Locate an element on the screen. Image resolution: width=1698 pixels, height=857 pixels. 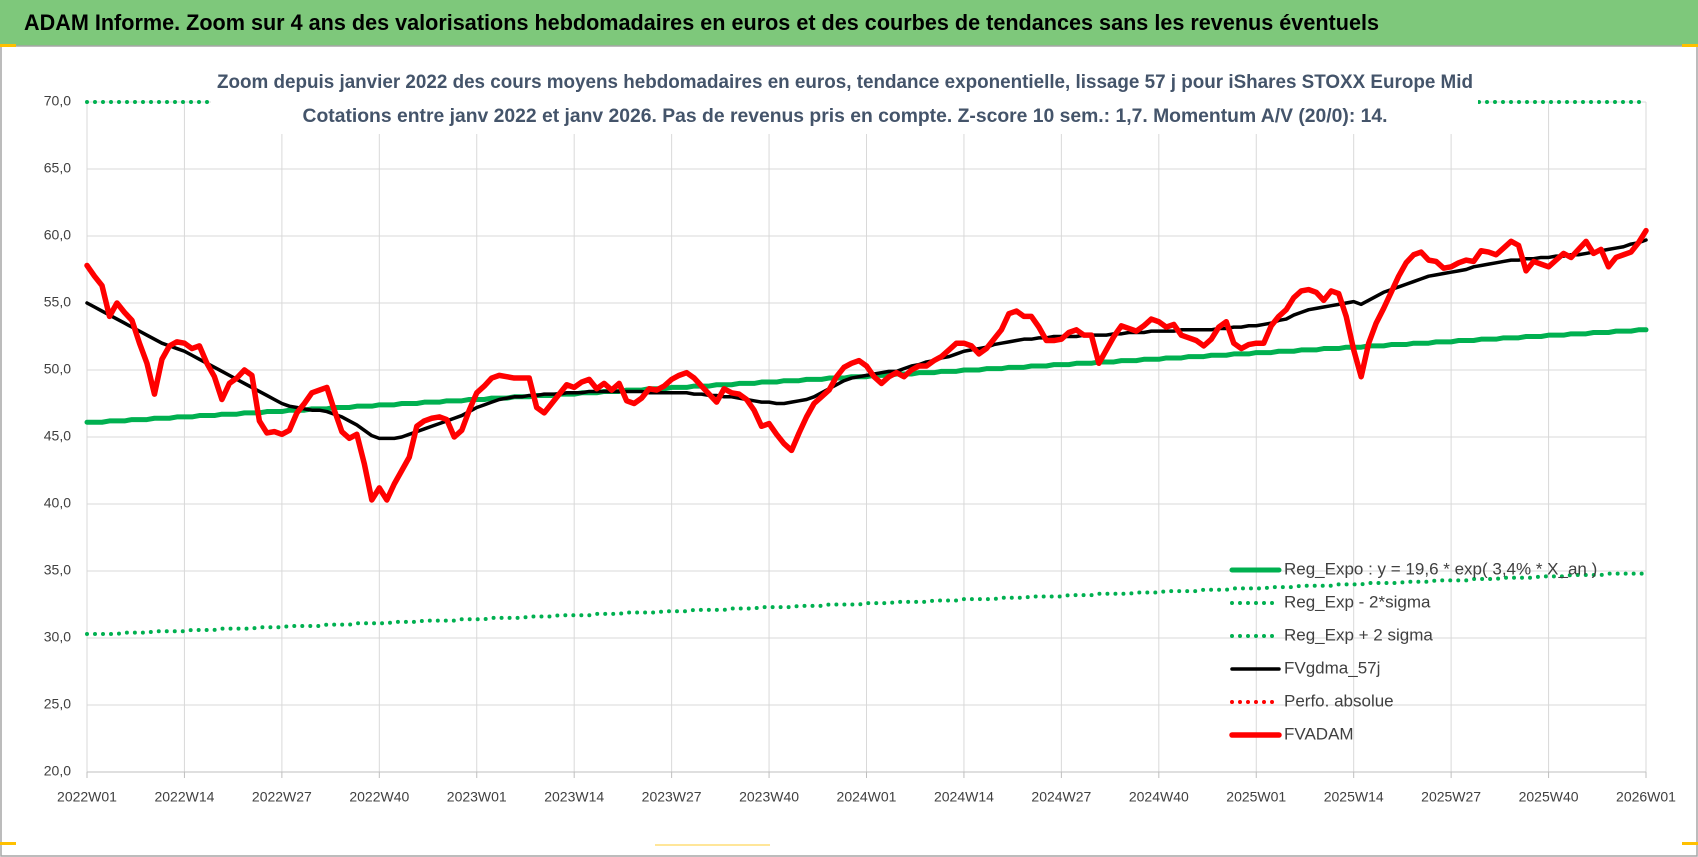
y-tick-label: 20,0 is located at coordinates (57, 771).